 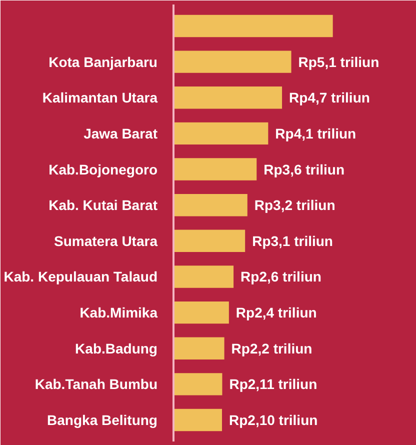 What do you see at coordinates (102, 420) in the screenshot?
I see `y-tick-label: Bangka Belitung` at bounding box center [102, 420].